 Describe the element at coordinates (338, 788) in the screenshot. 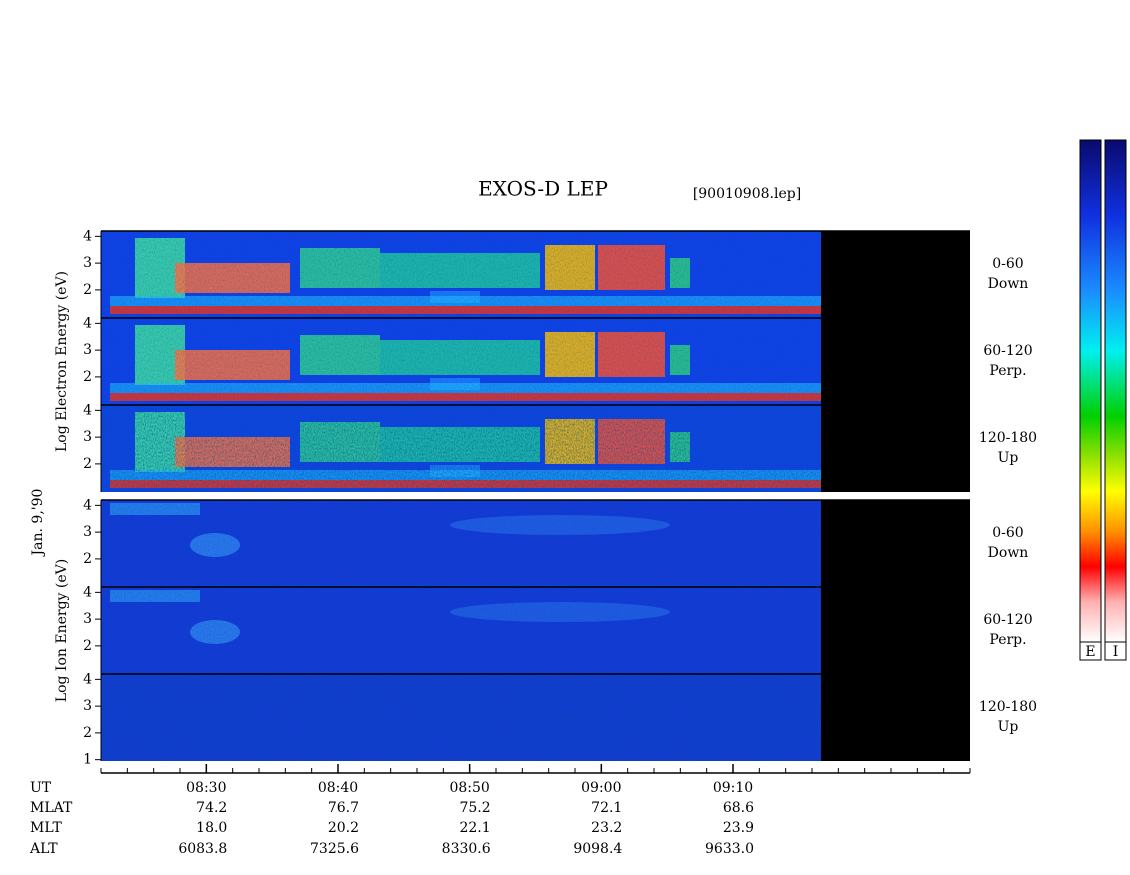

I see `x-tick-label: 08:40` at that location.